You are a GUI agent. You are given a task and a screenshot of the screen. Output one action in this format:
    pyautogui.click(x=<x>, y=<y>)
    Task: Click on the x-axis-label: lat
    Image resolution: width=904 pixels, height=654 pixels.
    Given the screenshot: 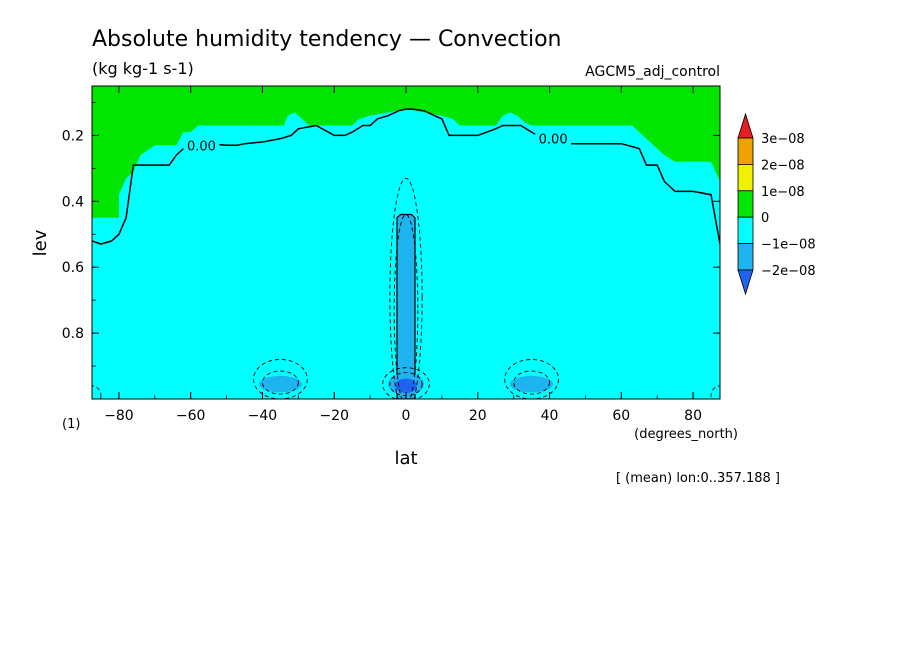 What is the action you would take?
    pyautogui.click(x=405, y=458)
    